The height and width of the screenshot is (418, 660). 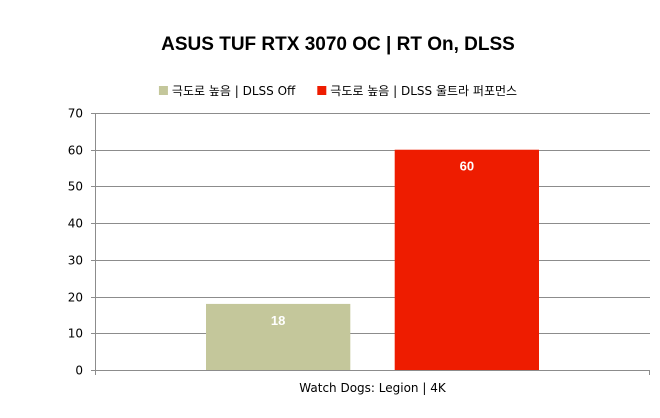 What do you see at coordinates (75, 151) in the screenshot?
I see `y-tick-label: 60` at bounding box center [75, 151].